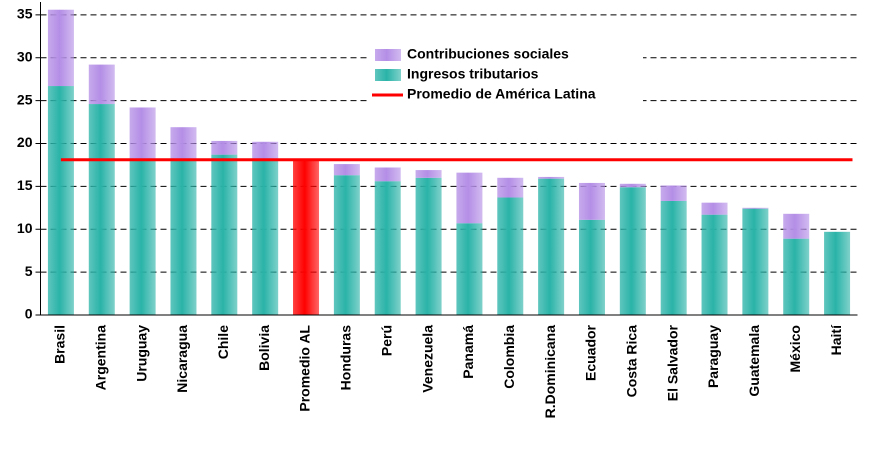 The height and width of the screenshot is (472, 870). What do you see at coordinates (795, 348) in the screenshot?
I see `x-tick-label: México` at bounding box center [795, 348].